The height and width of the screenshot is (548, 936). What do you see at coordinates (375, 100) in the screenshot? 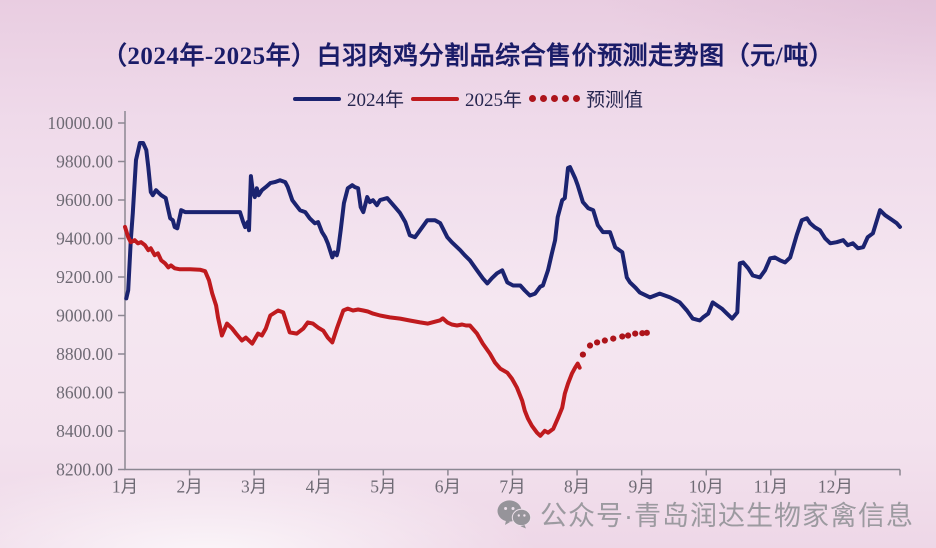
I see `legend-2024-label: 2024年` at bounding box center [375, 100].